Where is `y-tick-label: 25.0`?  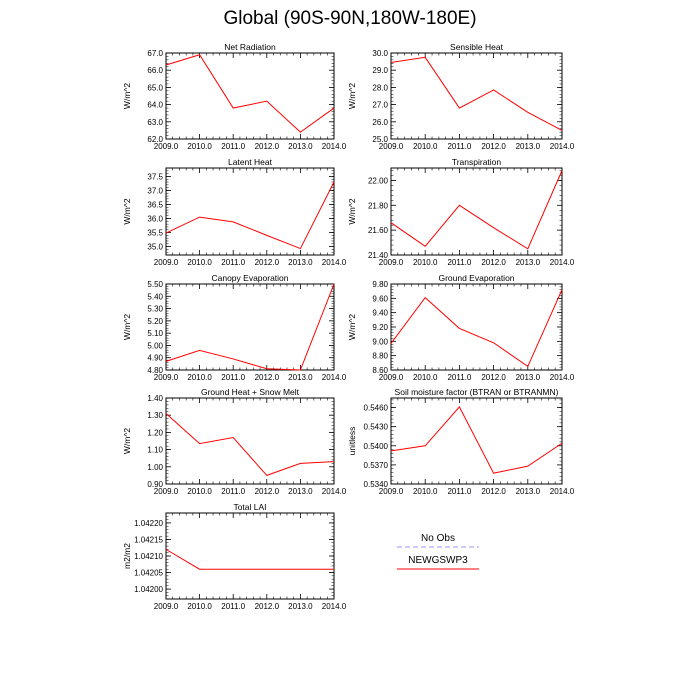 y-tick-label: 25.0 is located at coordinates (380, 139).